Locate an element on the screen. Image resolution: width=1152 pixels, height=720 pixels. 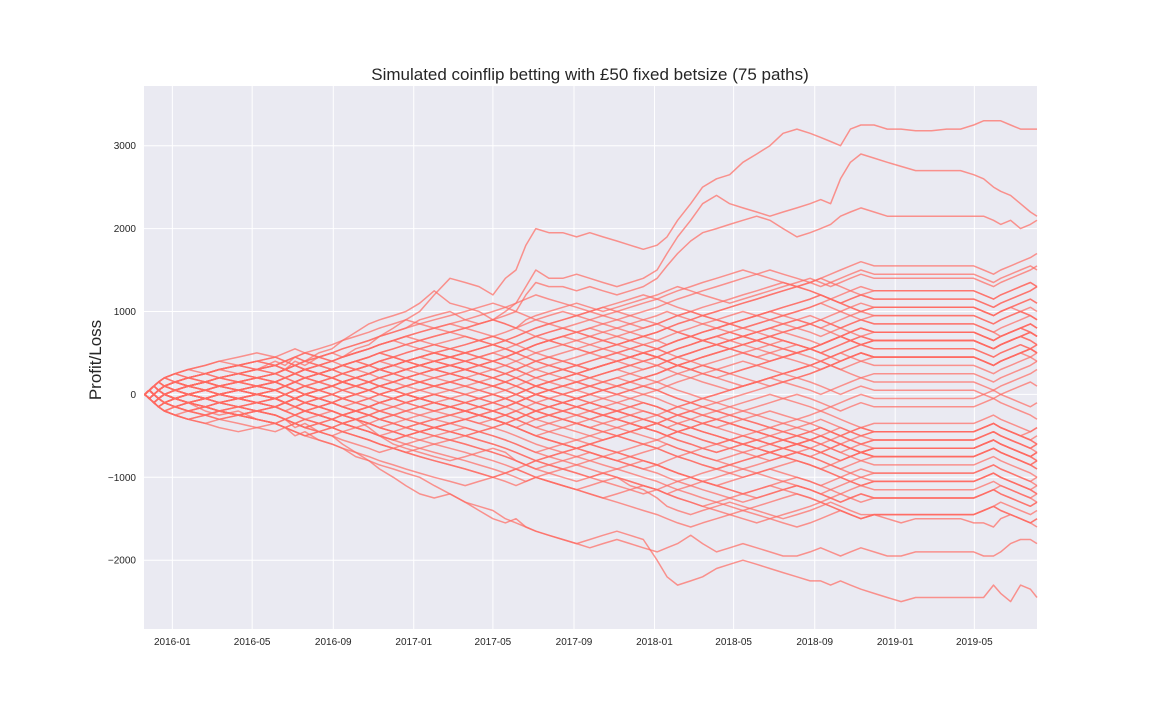
x-tick-label: 2017-05 is located at coordinates (493, 642).